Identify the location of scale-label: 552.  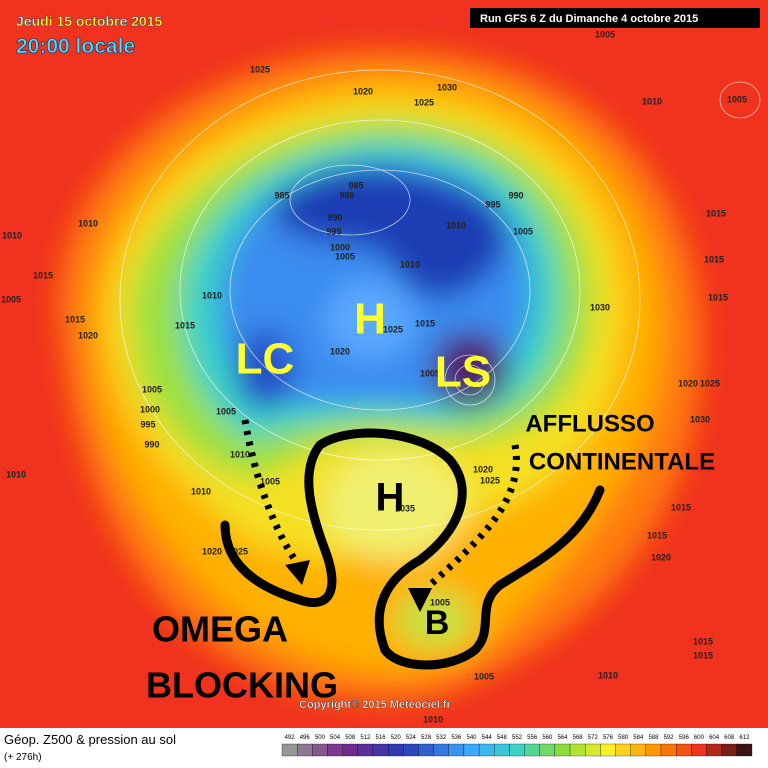
(517, 738).